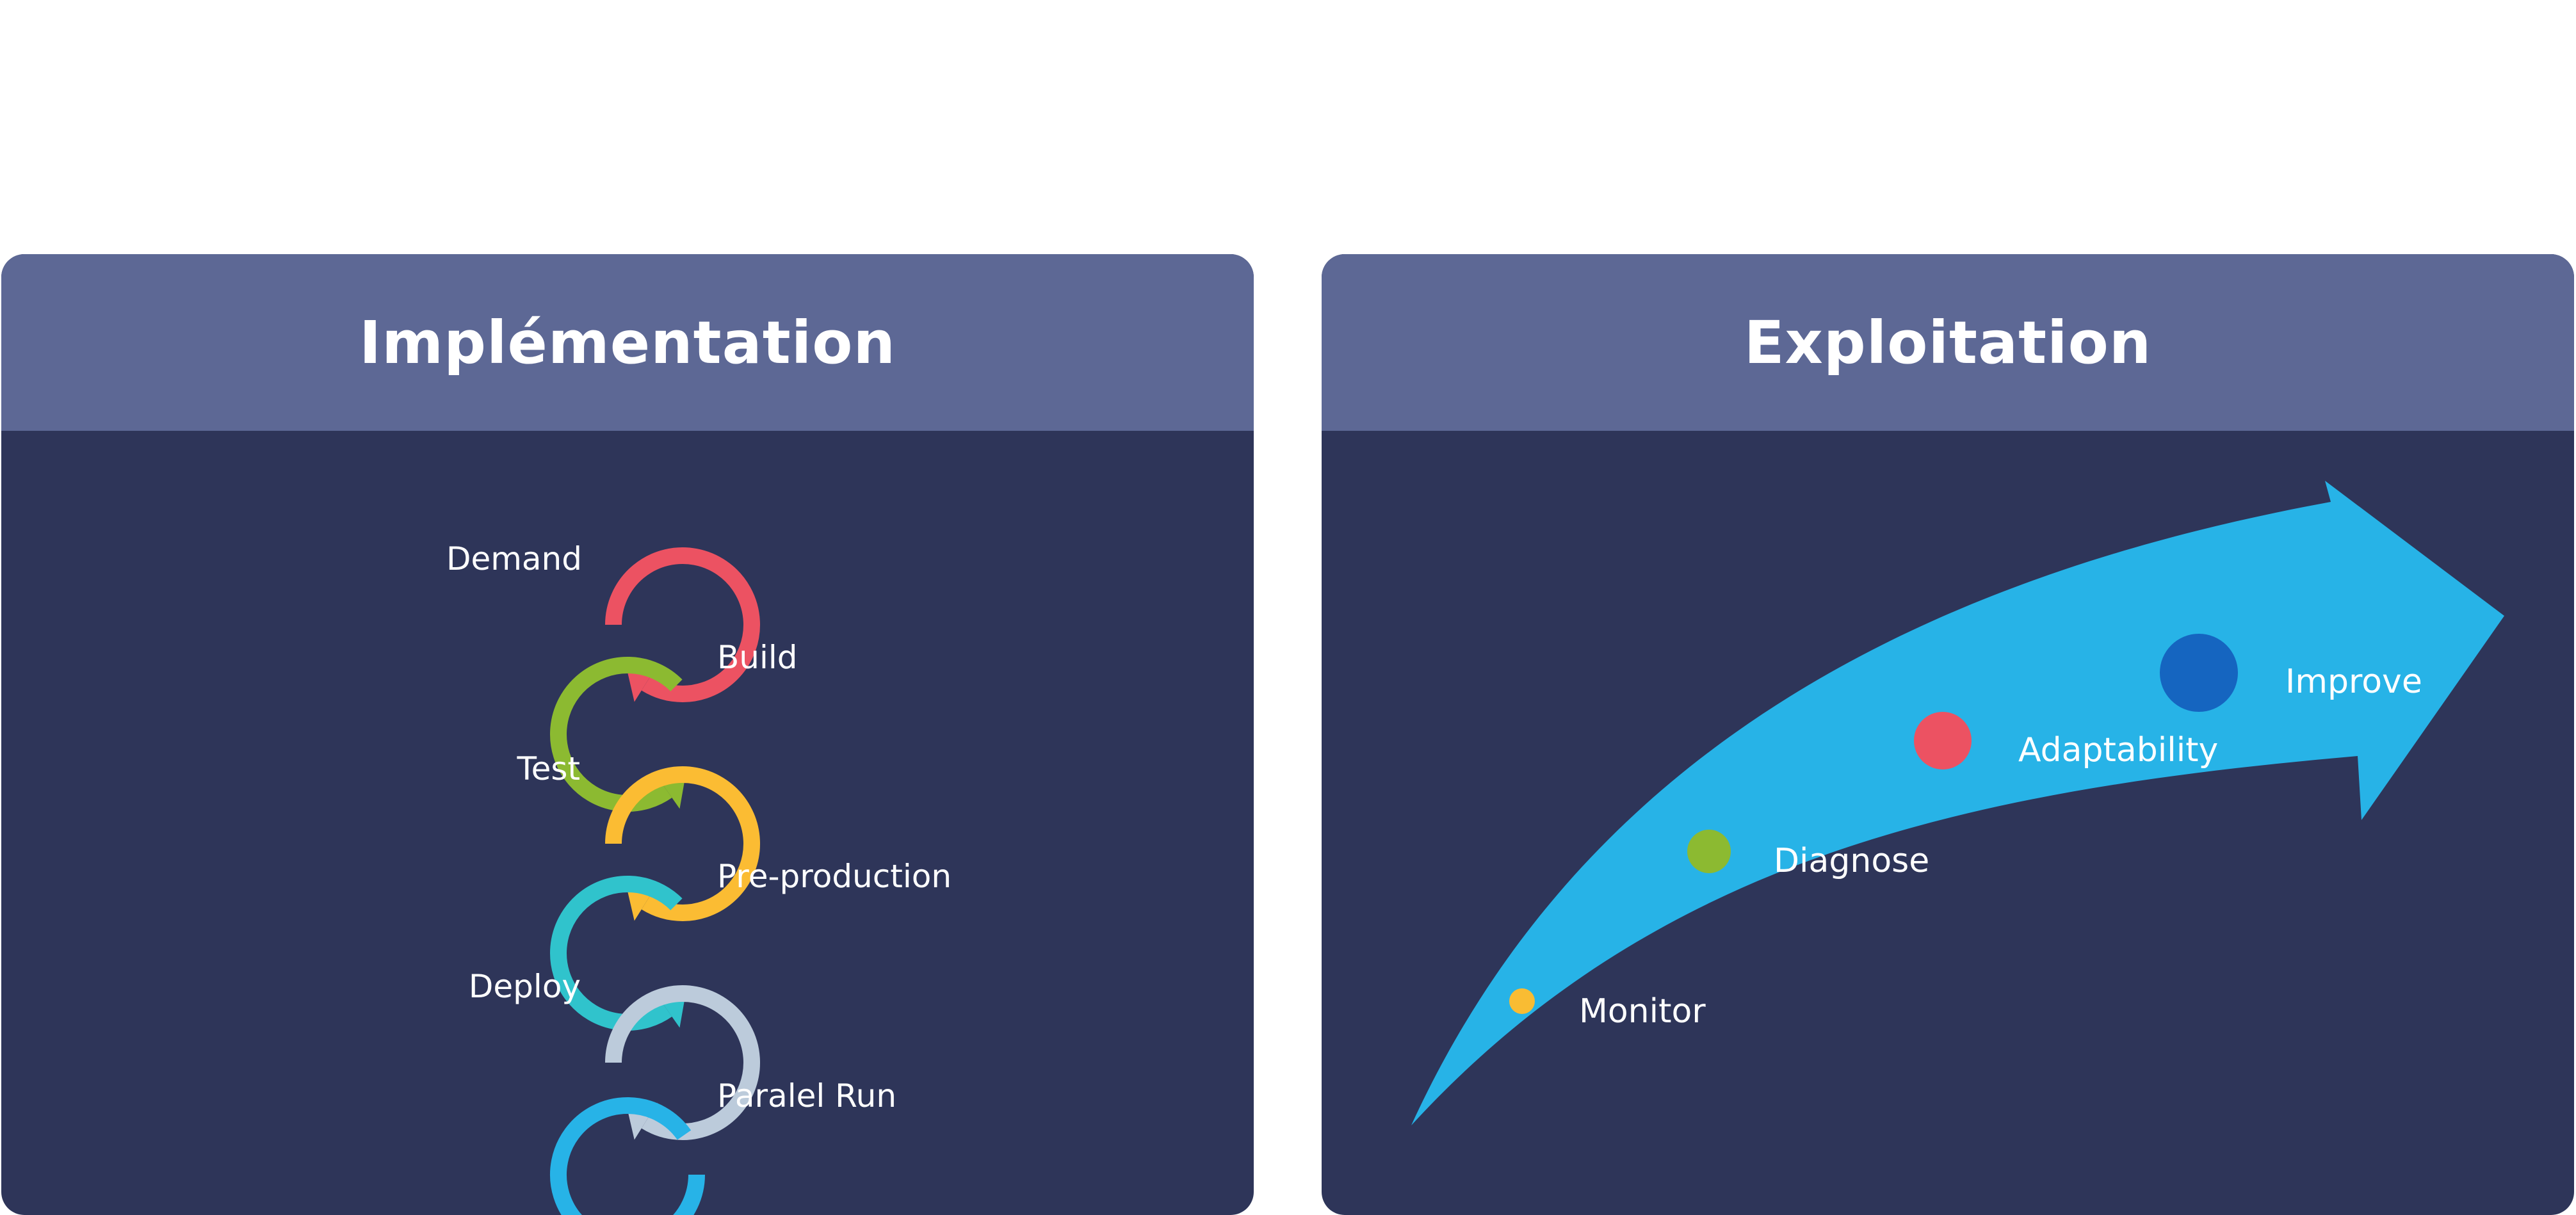 This screenshot has height=1215, width=2576. What do you see at coordinates (2118, 750) in the screenshot?
I see `stage-label: Adaptability` at bounding box center [2118, 750].